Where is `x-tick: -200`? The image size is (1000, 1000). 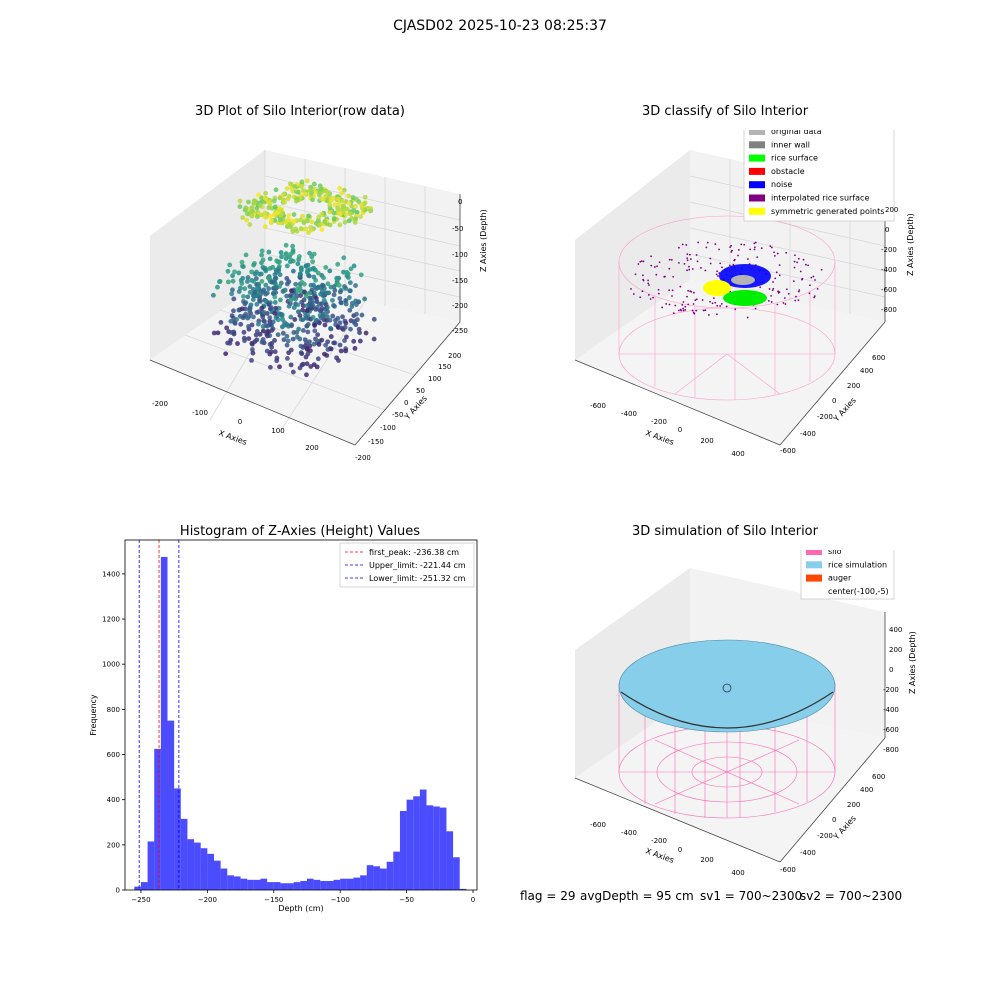 x-tick: -200 is located at coordinates (659, 422).